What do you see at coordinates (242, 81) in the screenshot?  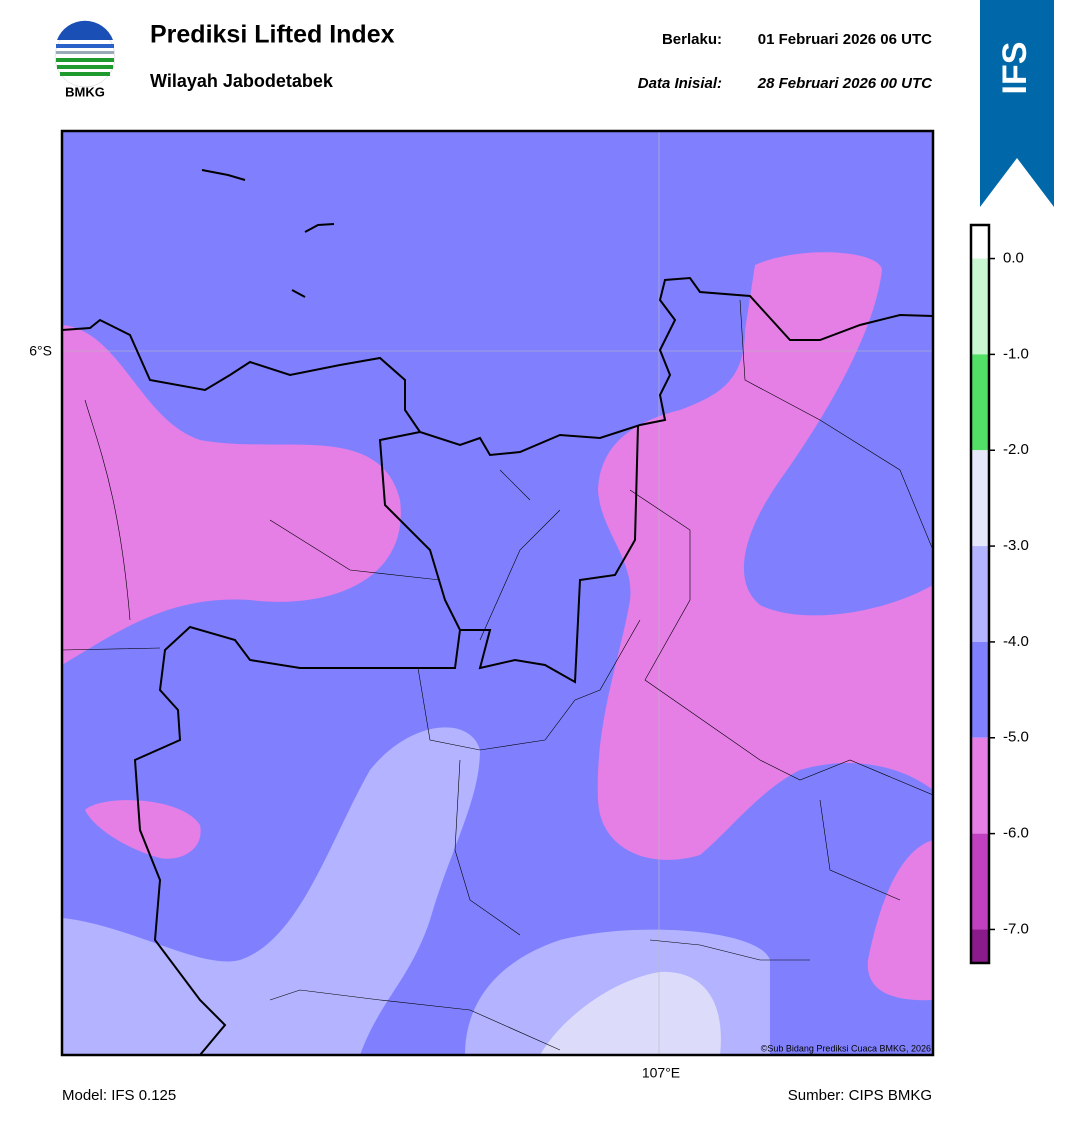 I see `subtitle: Wilayah Jabodetabek` at bounding box center [242, 81].